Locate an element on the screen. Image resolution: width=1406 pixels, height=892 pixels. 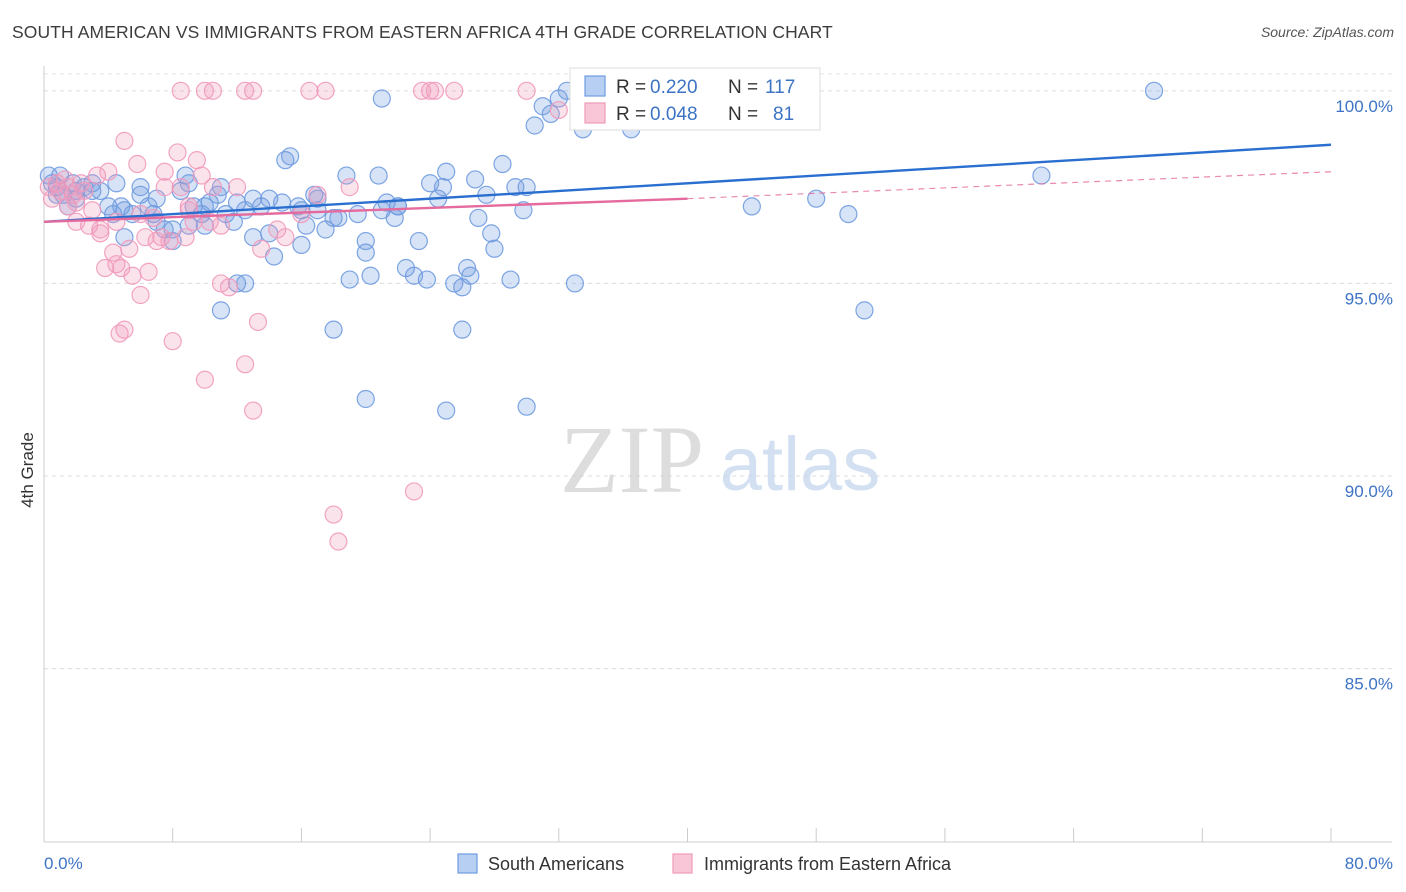
legend-swatch-pink is located at coordinates (595, 113).